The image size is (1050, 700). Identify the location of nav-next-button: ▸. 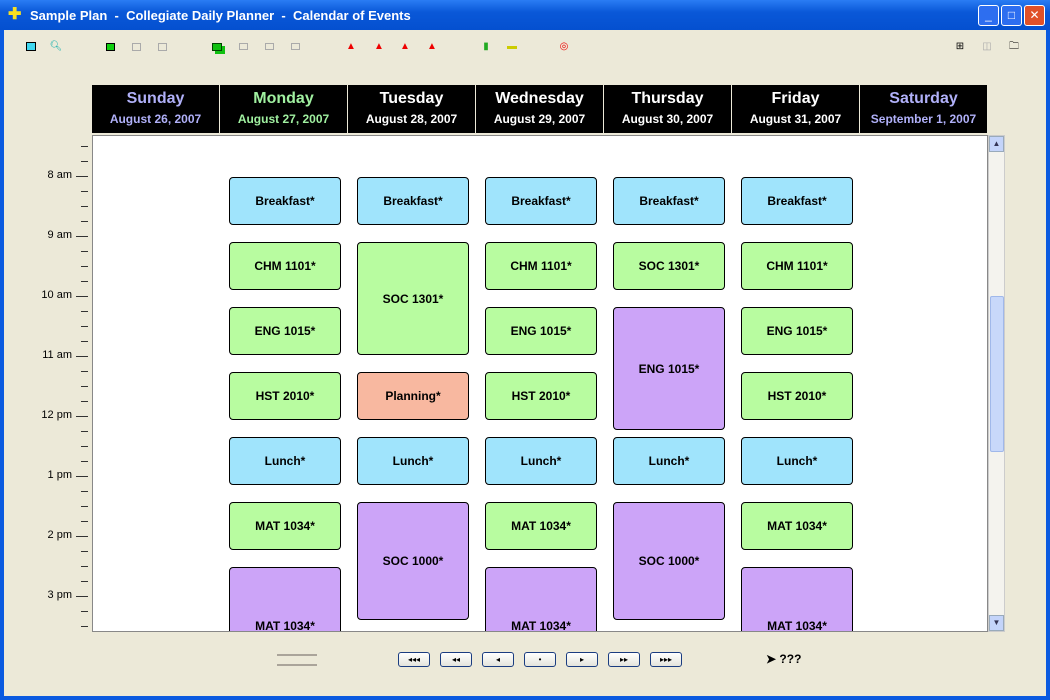
(582, 659).